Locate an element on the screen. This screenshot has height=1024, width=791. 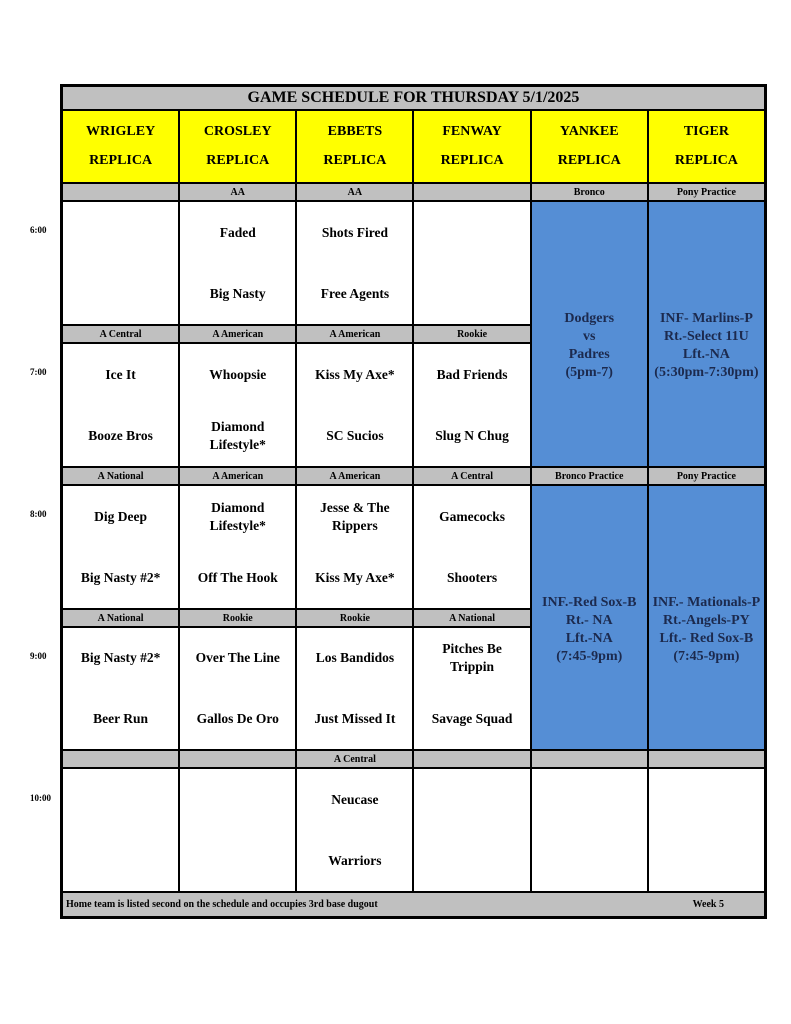
home-team: Free Agents is located at coordinates (355, 293).